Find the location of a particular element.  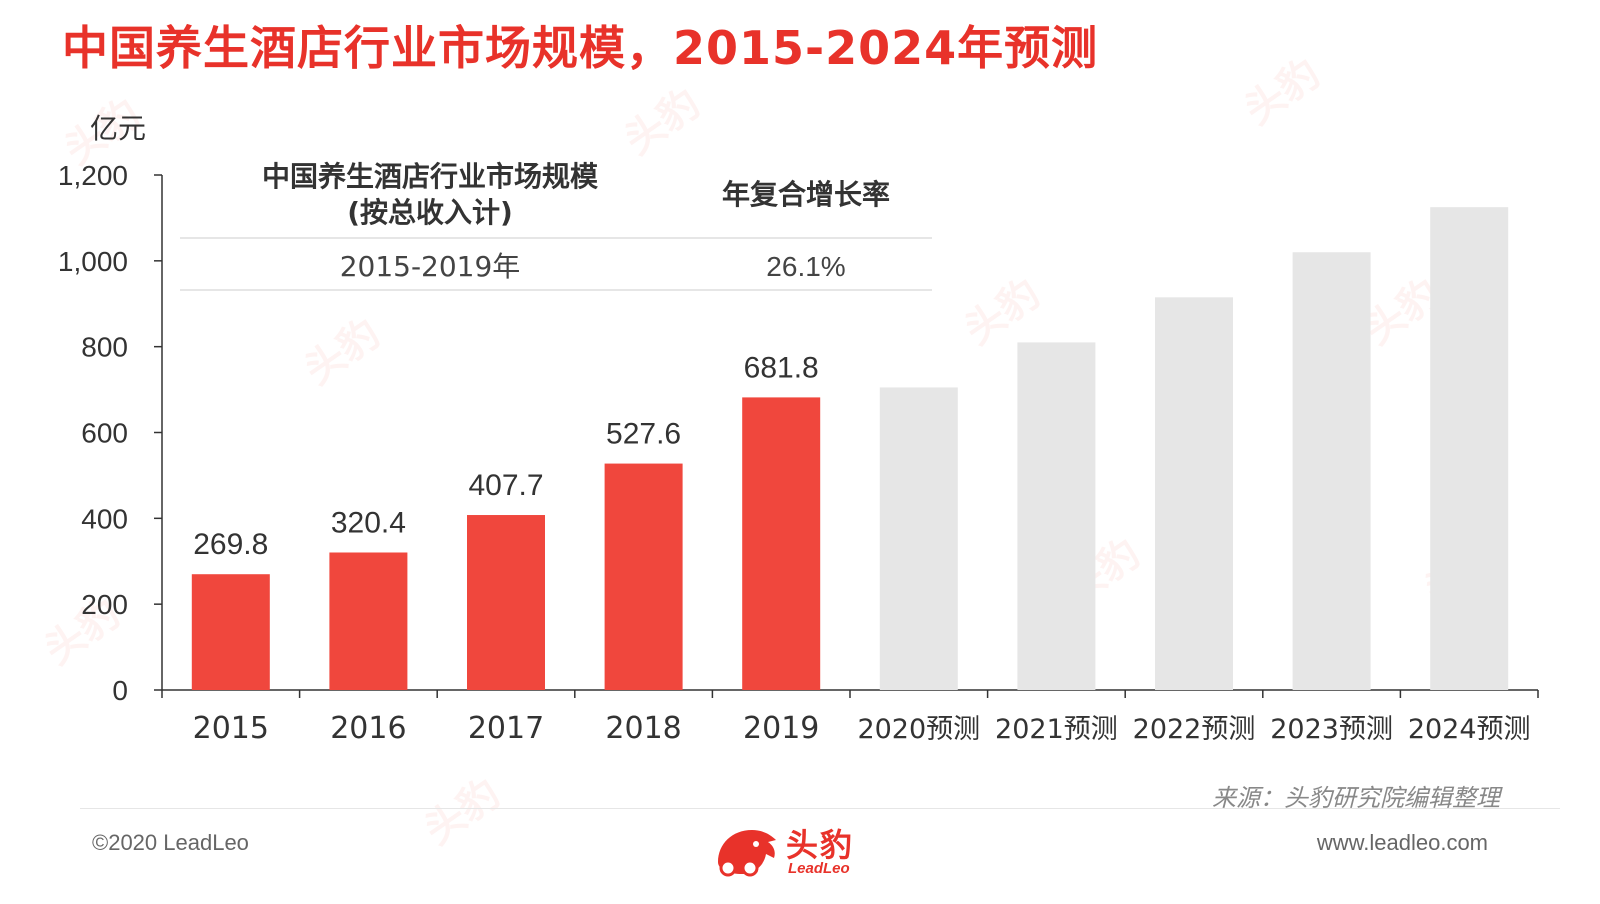

logo-subtitle: LeadLeo is located at coordinates (819, 868).